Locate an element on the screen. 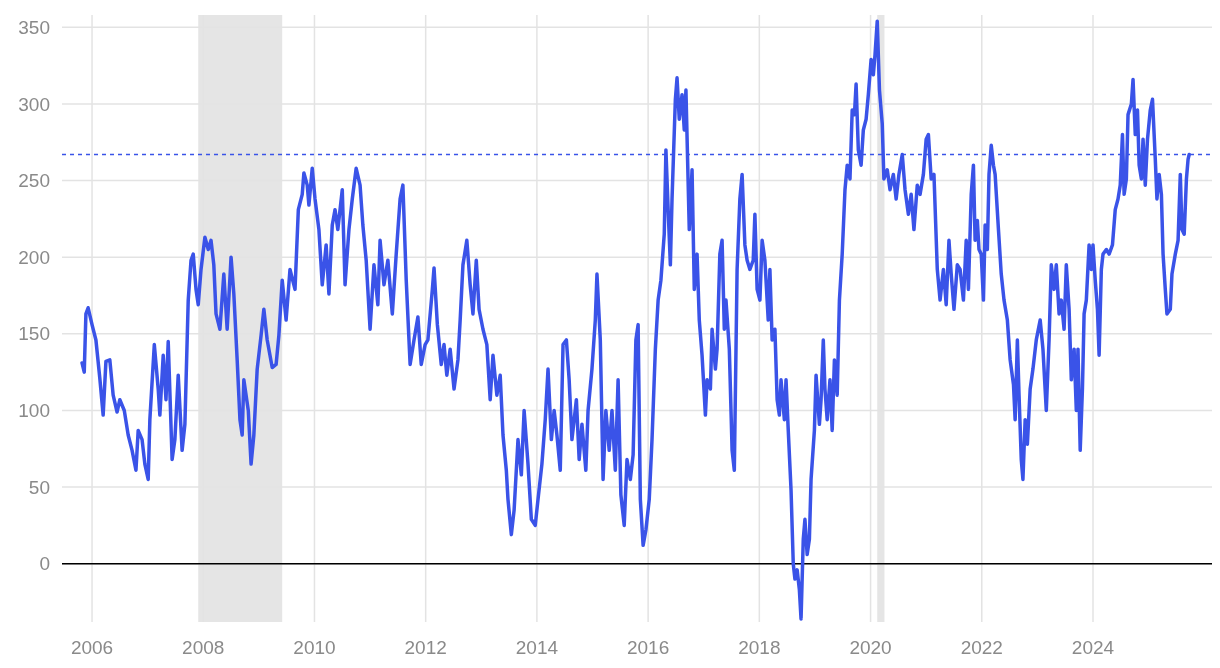 The height and width of the screenshot is (668, 1220). x-tick-label: 2016 is located at coordinates (648, 647).